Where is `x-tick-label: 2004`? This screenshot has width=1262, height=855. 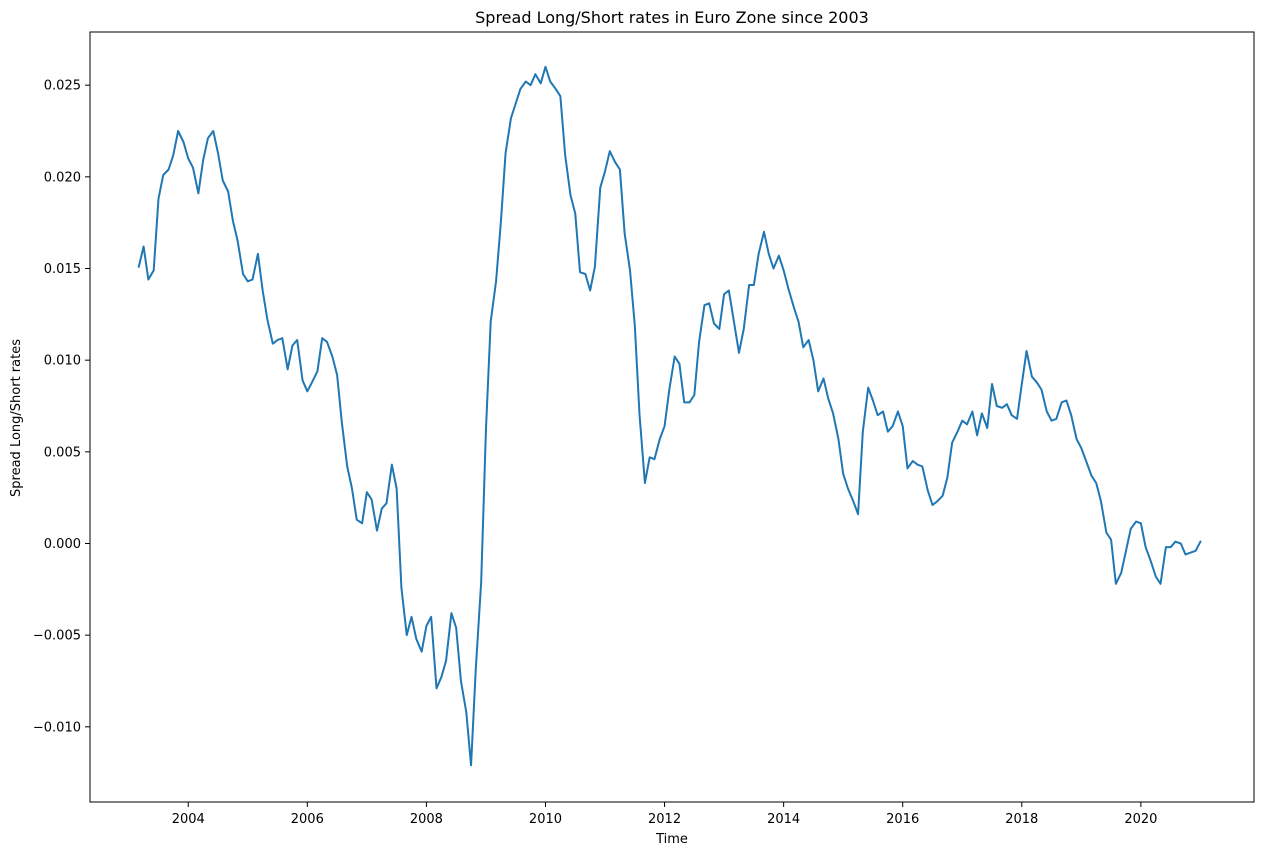 x-tick-label: 2004 is located at coordinates (188, 819).